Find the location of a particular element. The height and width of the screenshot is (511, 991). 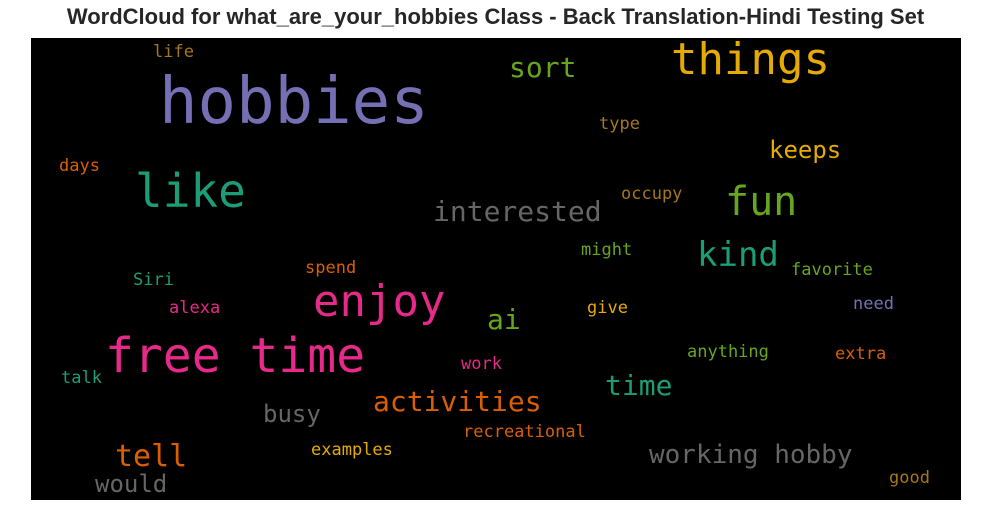

word-spend: spend is located at coordinates (331, 268).